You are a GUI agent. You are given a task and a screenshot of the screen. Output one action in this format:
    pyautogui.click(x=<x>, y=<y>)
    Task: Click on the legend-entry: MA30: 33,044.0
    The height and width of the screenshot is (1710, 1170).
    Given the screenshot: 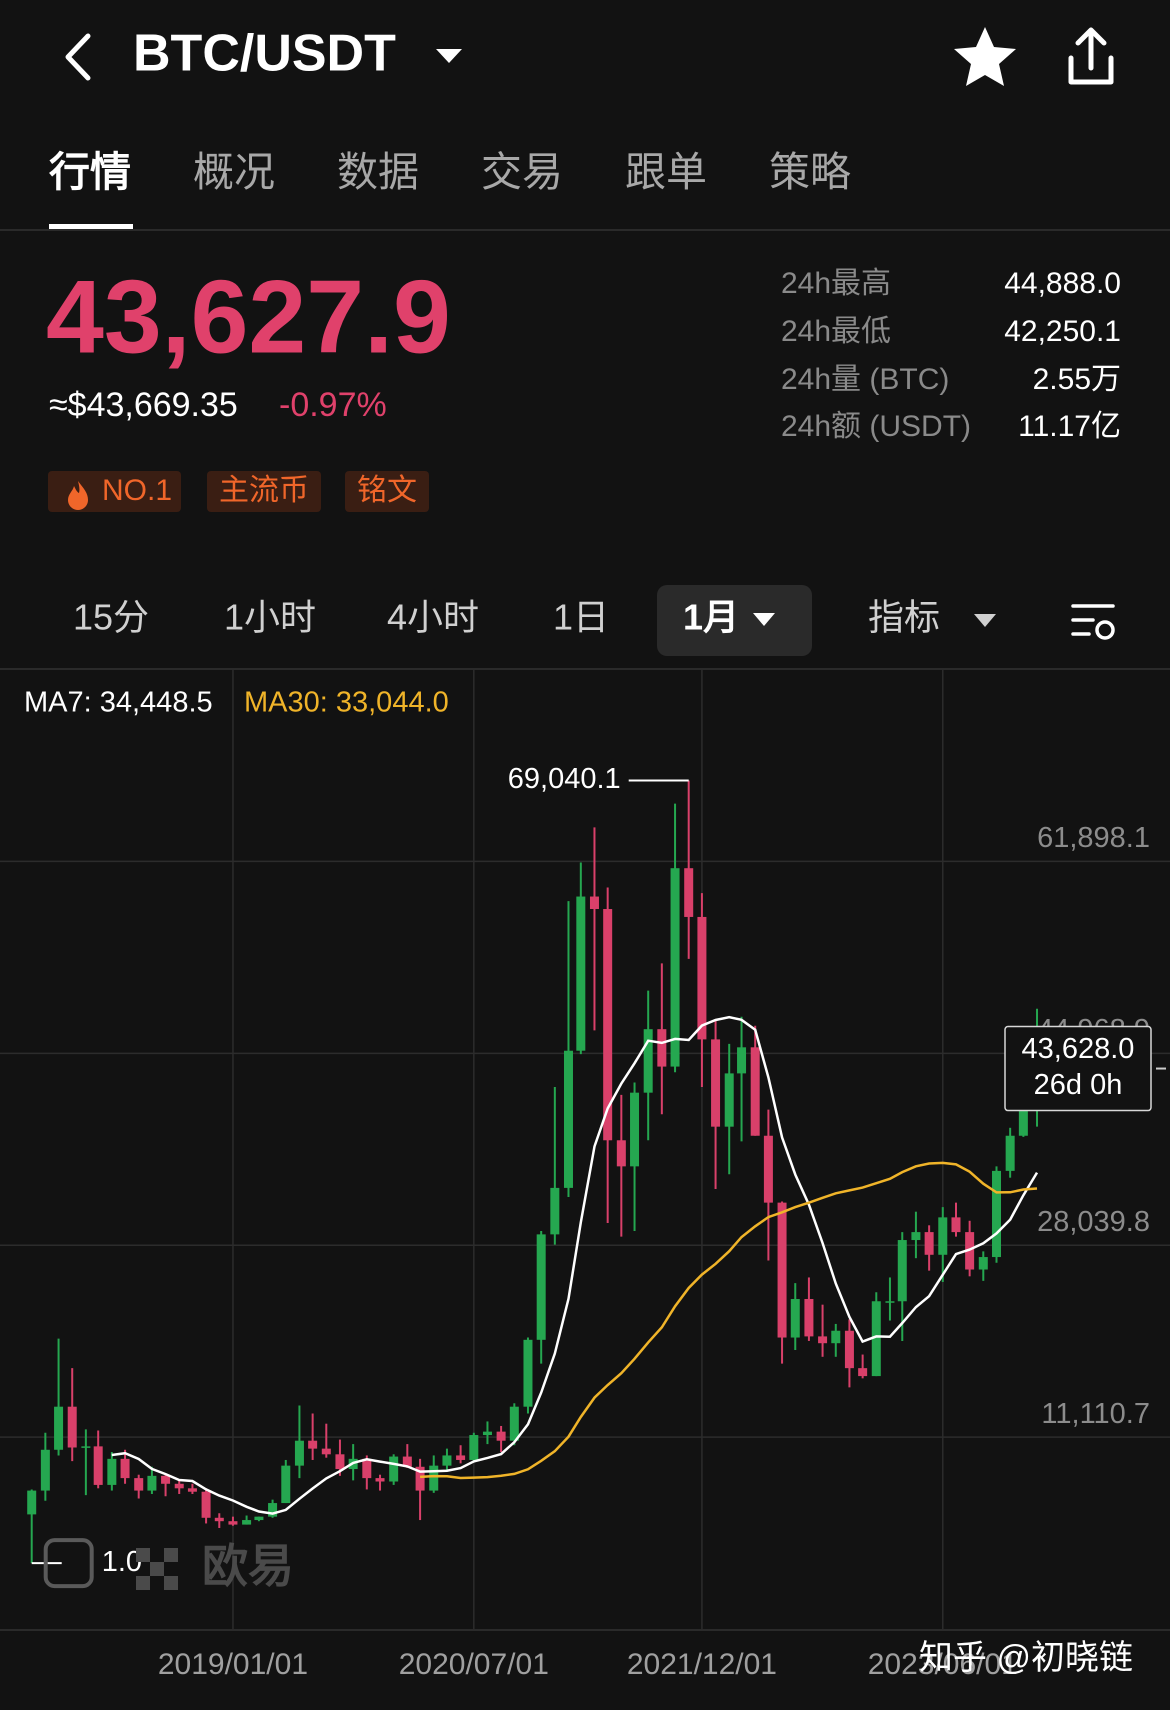 What is the action you would take?
    pyautogui.click(x=346, y=703)
    